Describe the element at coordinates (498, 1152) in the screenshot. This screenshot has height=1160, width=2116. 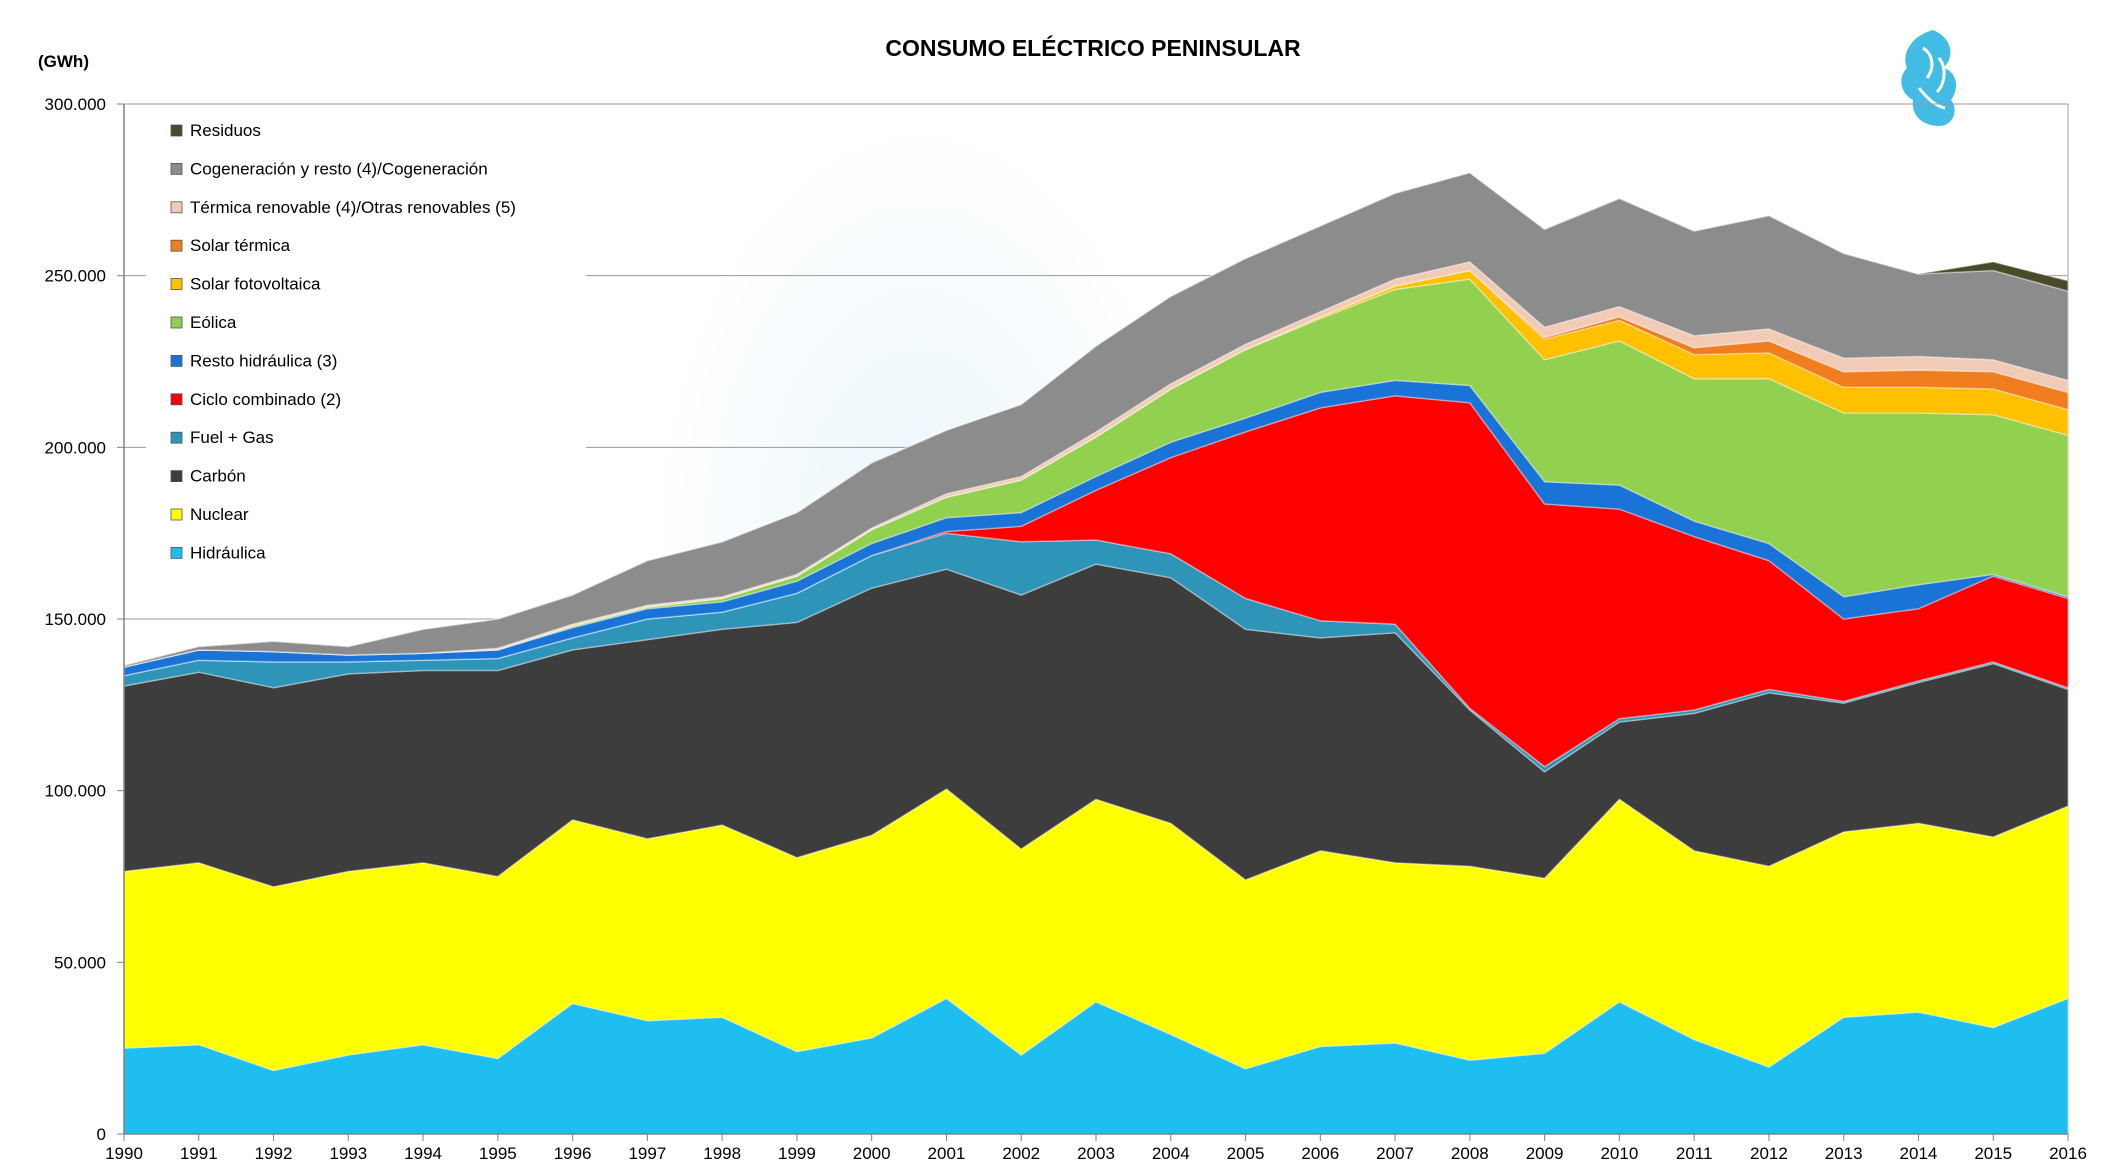
I see `x-tick-label: 1995` at that location.